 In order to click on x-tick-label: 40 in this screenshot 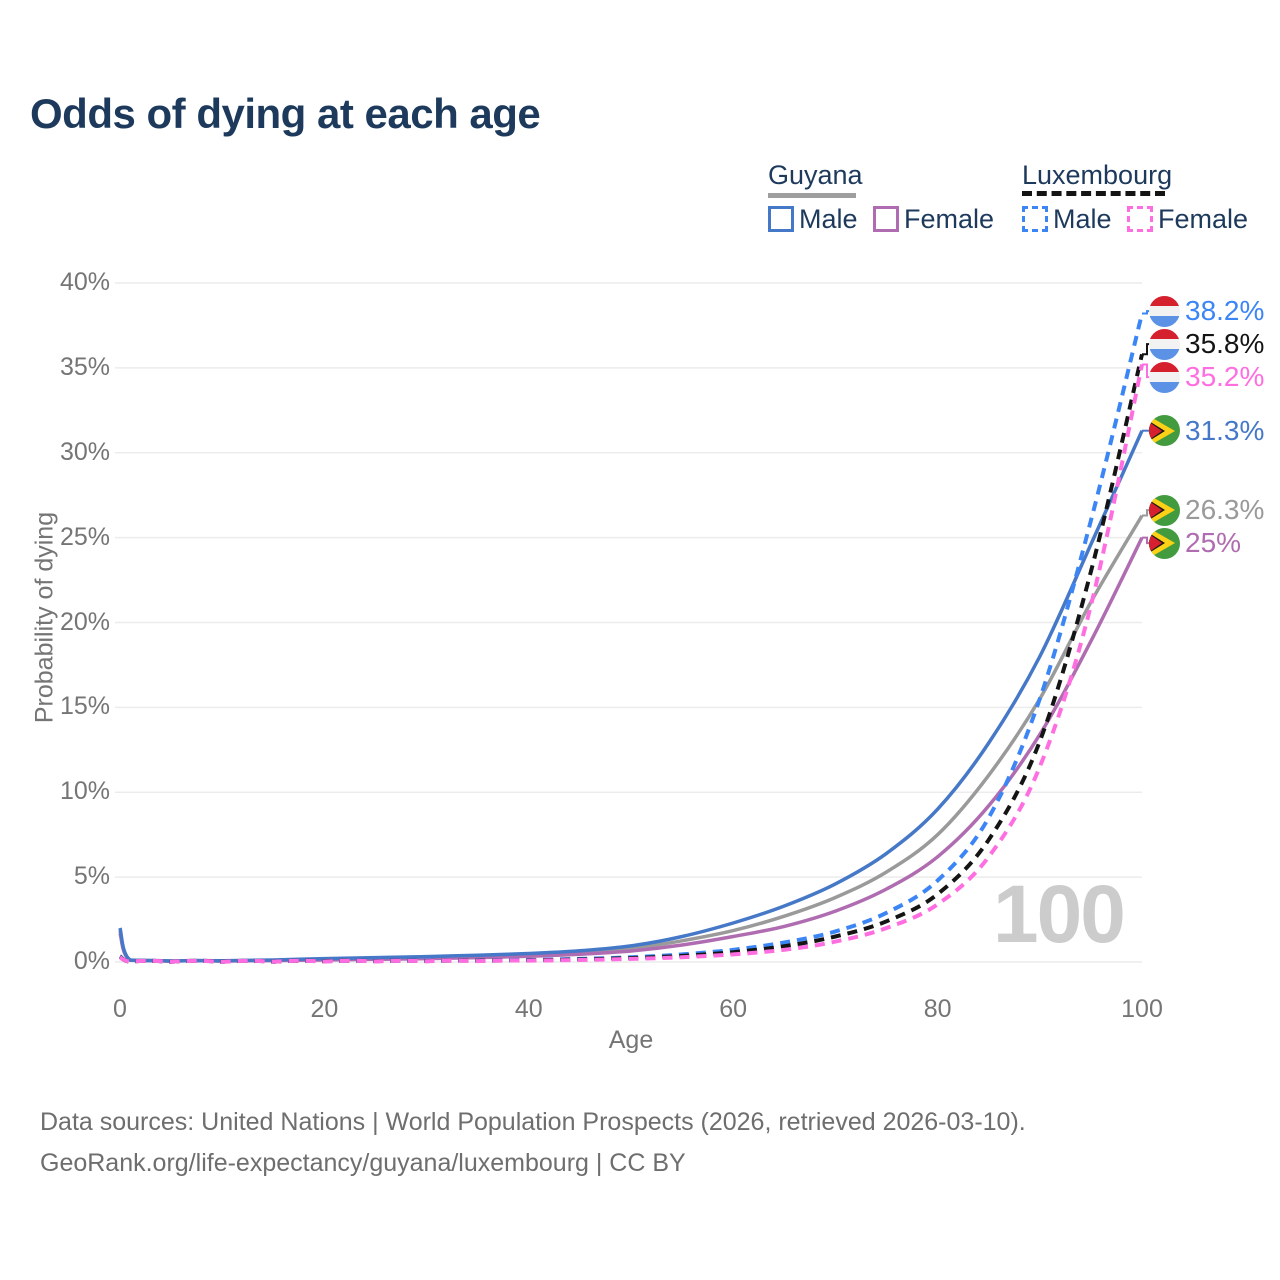, I will do `click(528, 1009)`.